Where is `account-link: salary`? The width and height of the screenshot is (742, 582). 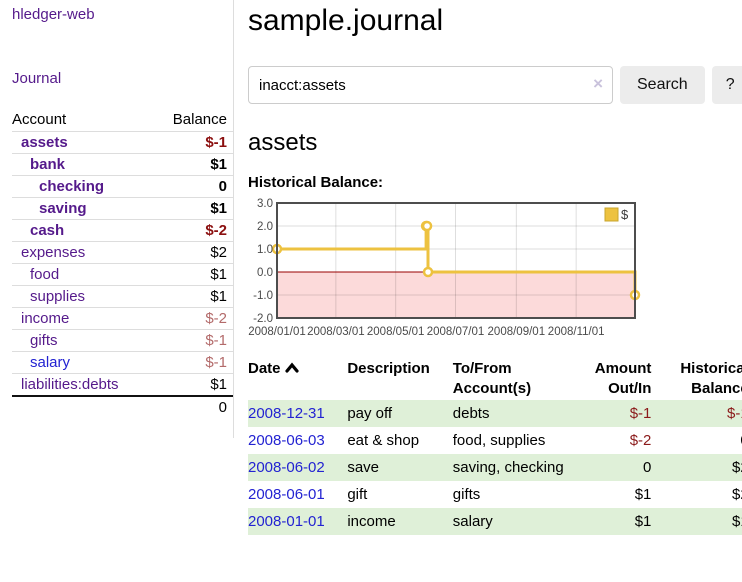 account-link: salary is located at coordinates (50, 362).